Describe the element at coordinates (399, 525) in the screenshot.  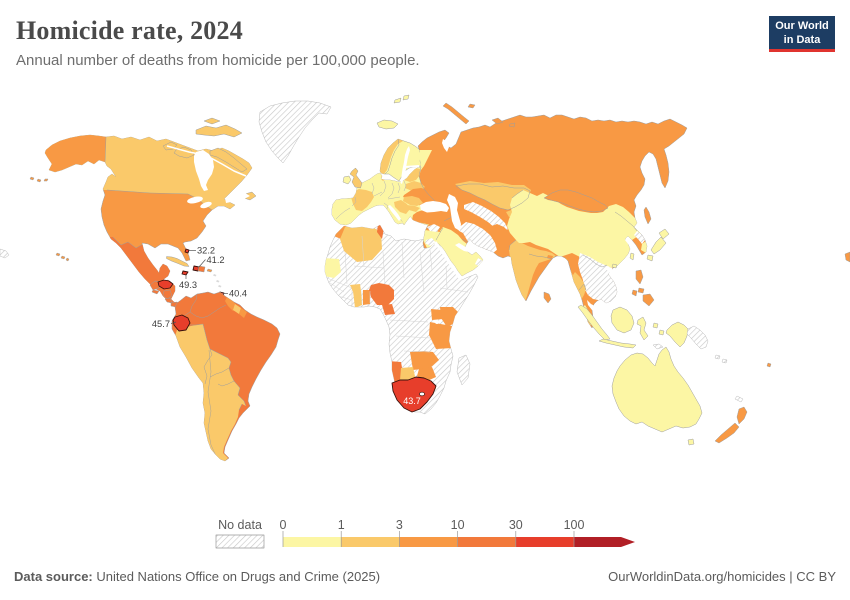
I see `svg-text: 3` at that location.